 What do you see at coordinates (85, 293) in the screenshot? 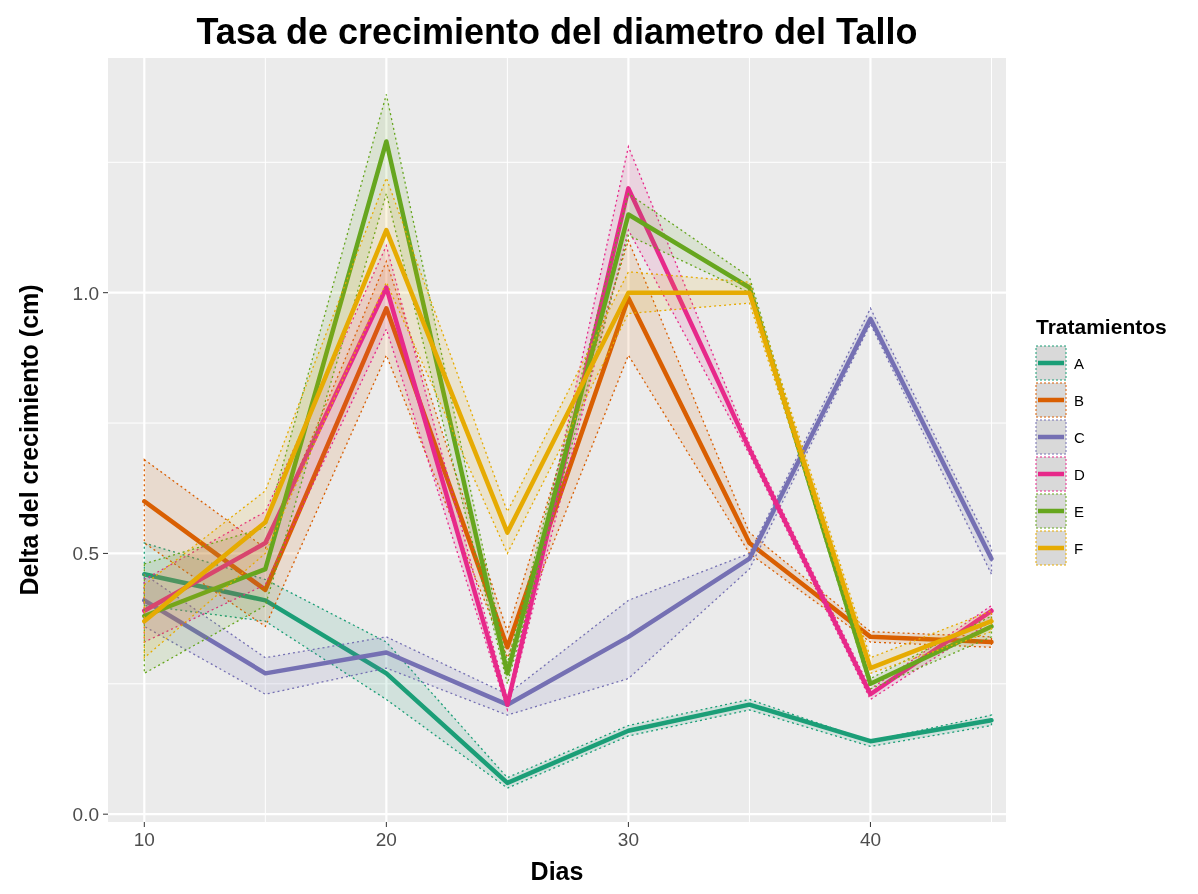
I see `y-tick-label: 1.0` at bounding box center [85, 293].